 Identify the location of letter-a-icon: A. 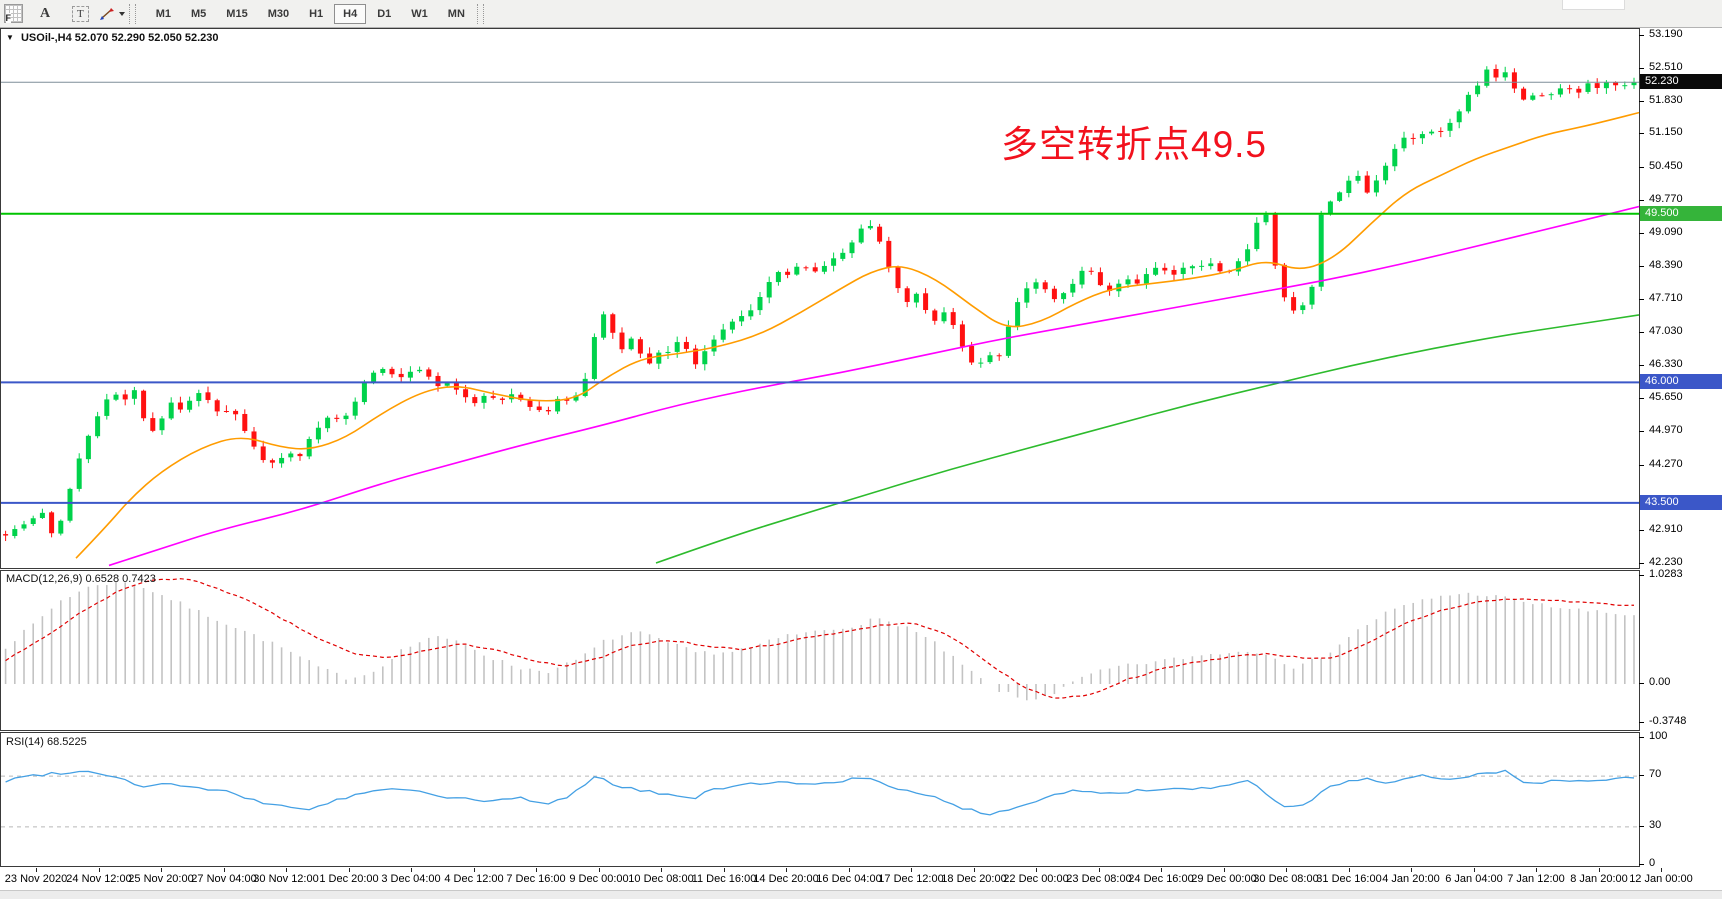
(45, 13).